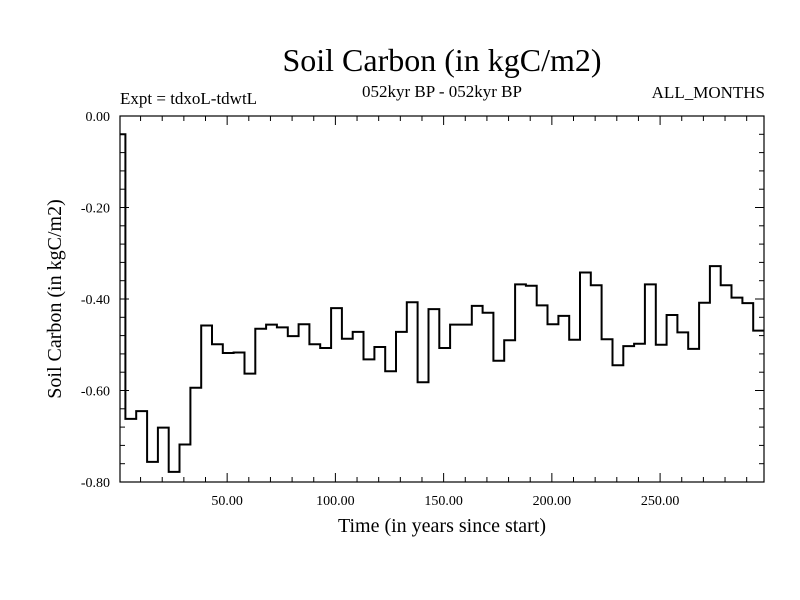 The width and height of the screenshot is (800, 600). Describe the element at coordinates (95, 392) in the screenshot. I see `y-tick-label: -0.60` at that location.